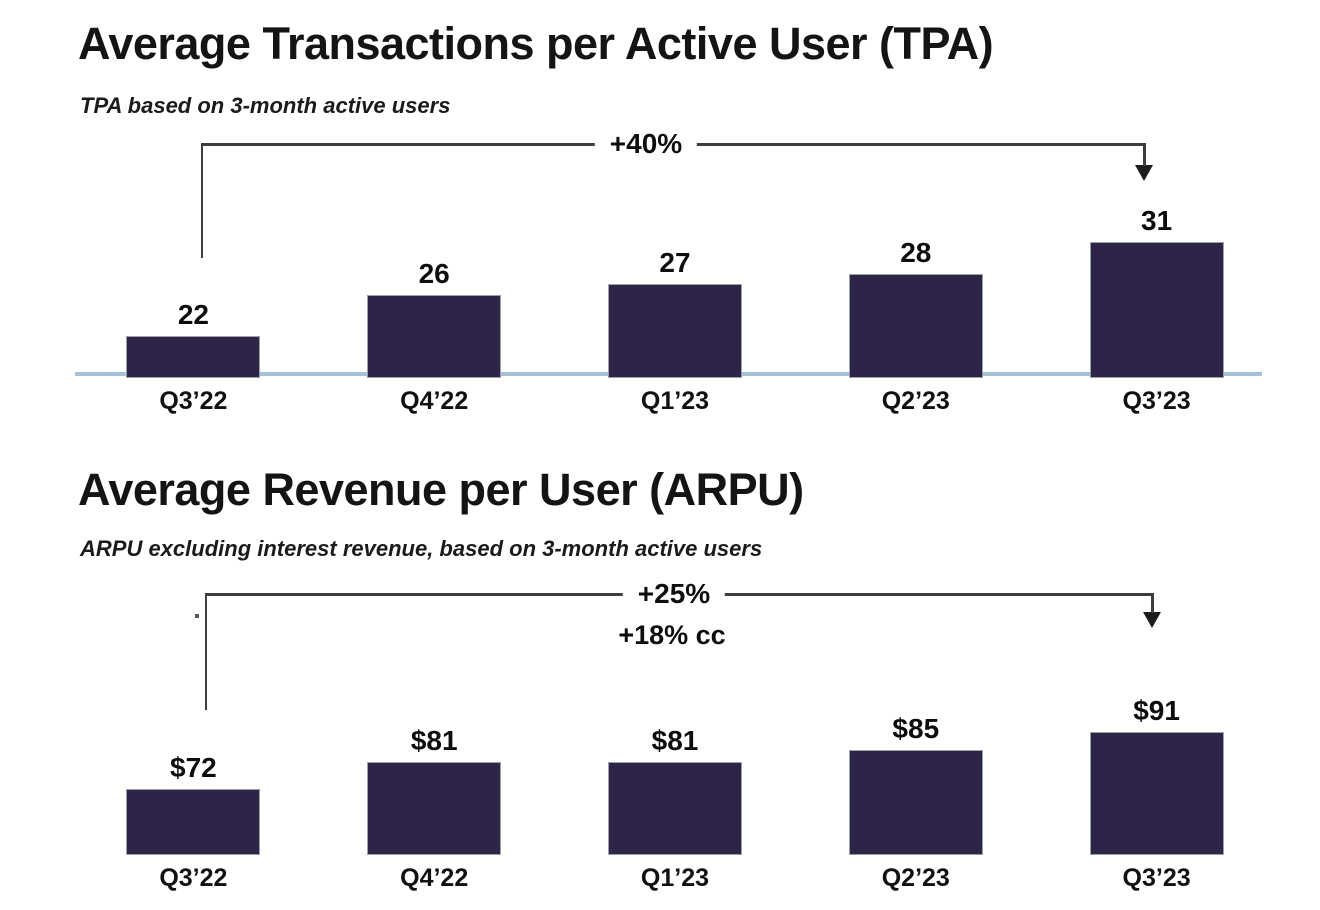 The height and width of the screenshot is (910, 1320). Describe the element at coordinates (265, 105) in the screenshot. I see `tpa-chart-subtitle: TPA based on 3-month active users` at that location.